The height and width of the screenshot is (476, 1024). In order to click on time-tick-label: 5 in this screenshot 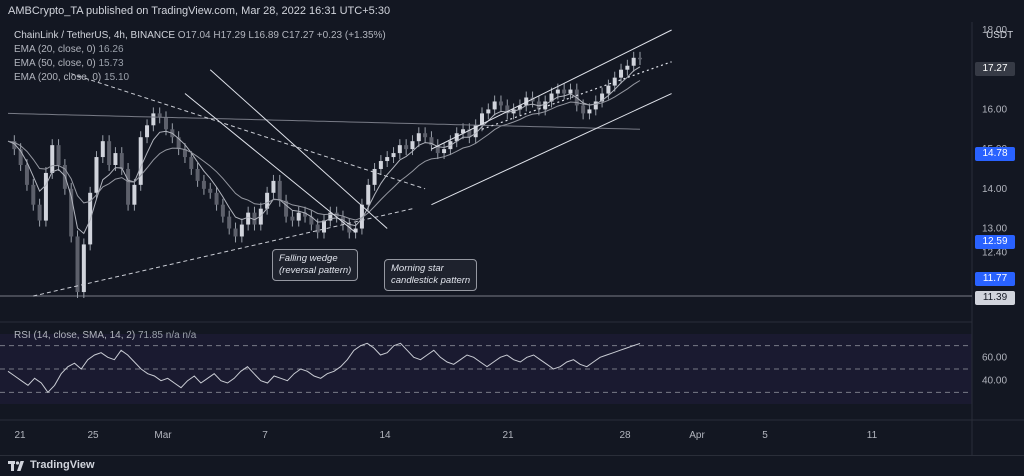, I will do `click(765, 435)`.